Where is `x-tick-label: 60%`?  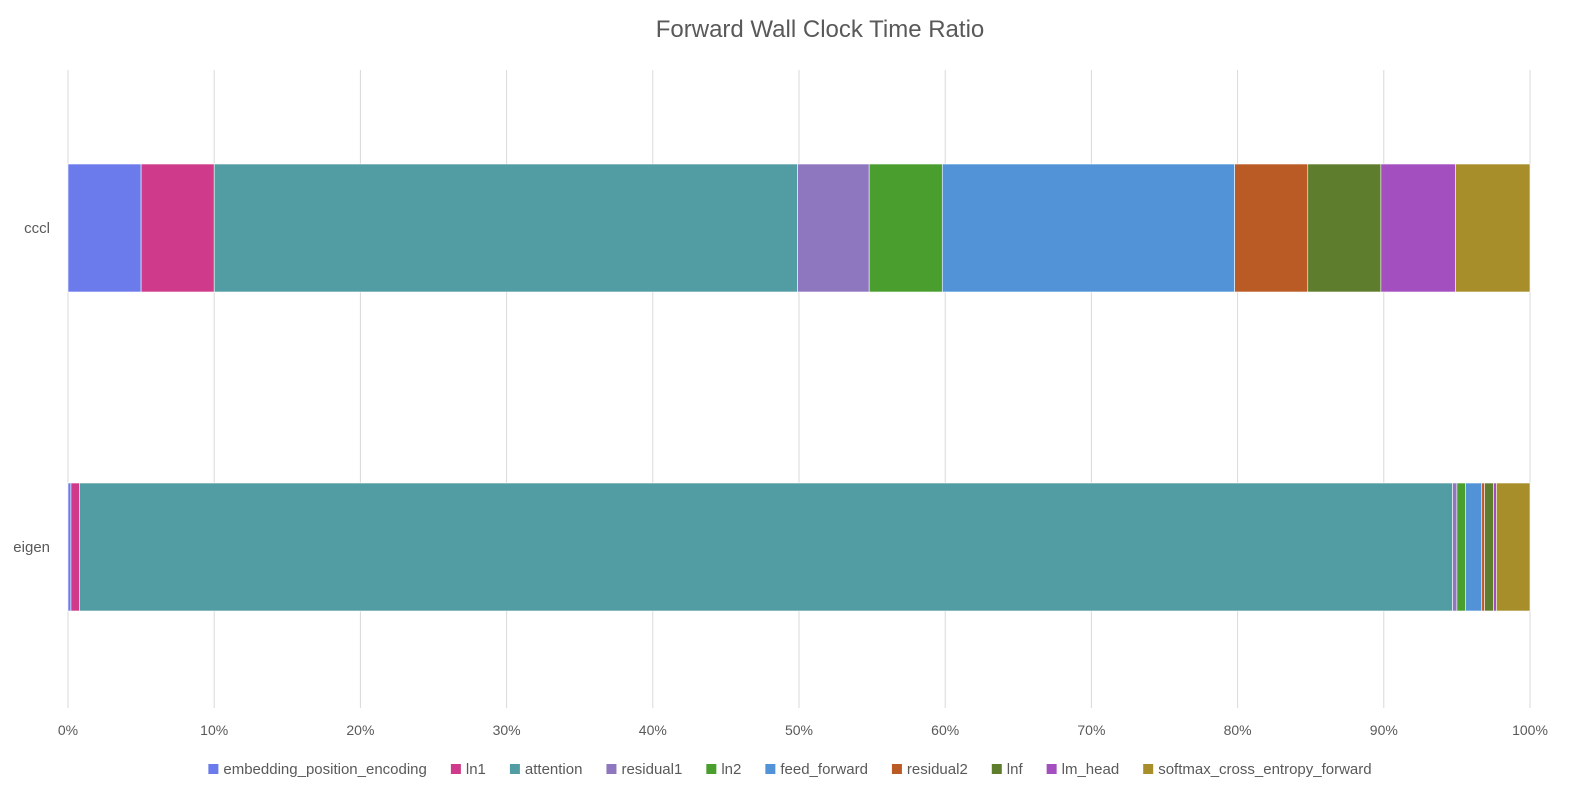 x-tick-label: 60% is located at coordinates (945, 730).